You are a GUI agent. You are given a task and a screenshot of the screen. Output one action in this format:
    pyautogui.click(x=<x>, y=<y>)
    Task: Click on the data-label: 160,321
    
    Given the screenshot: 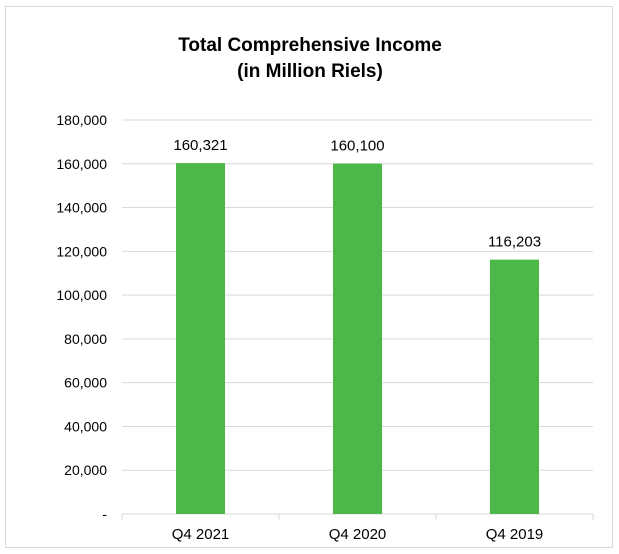 What is the action you would take?
    pyautogui.click(x=200, y=145)
    